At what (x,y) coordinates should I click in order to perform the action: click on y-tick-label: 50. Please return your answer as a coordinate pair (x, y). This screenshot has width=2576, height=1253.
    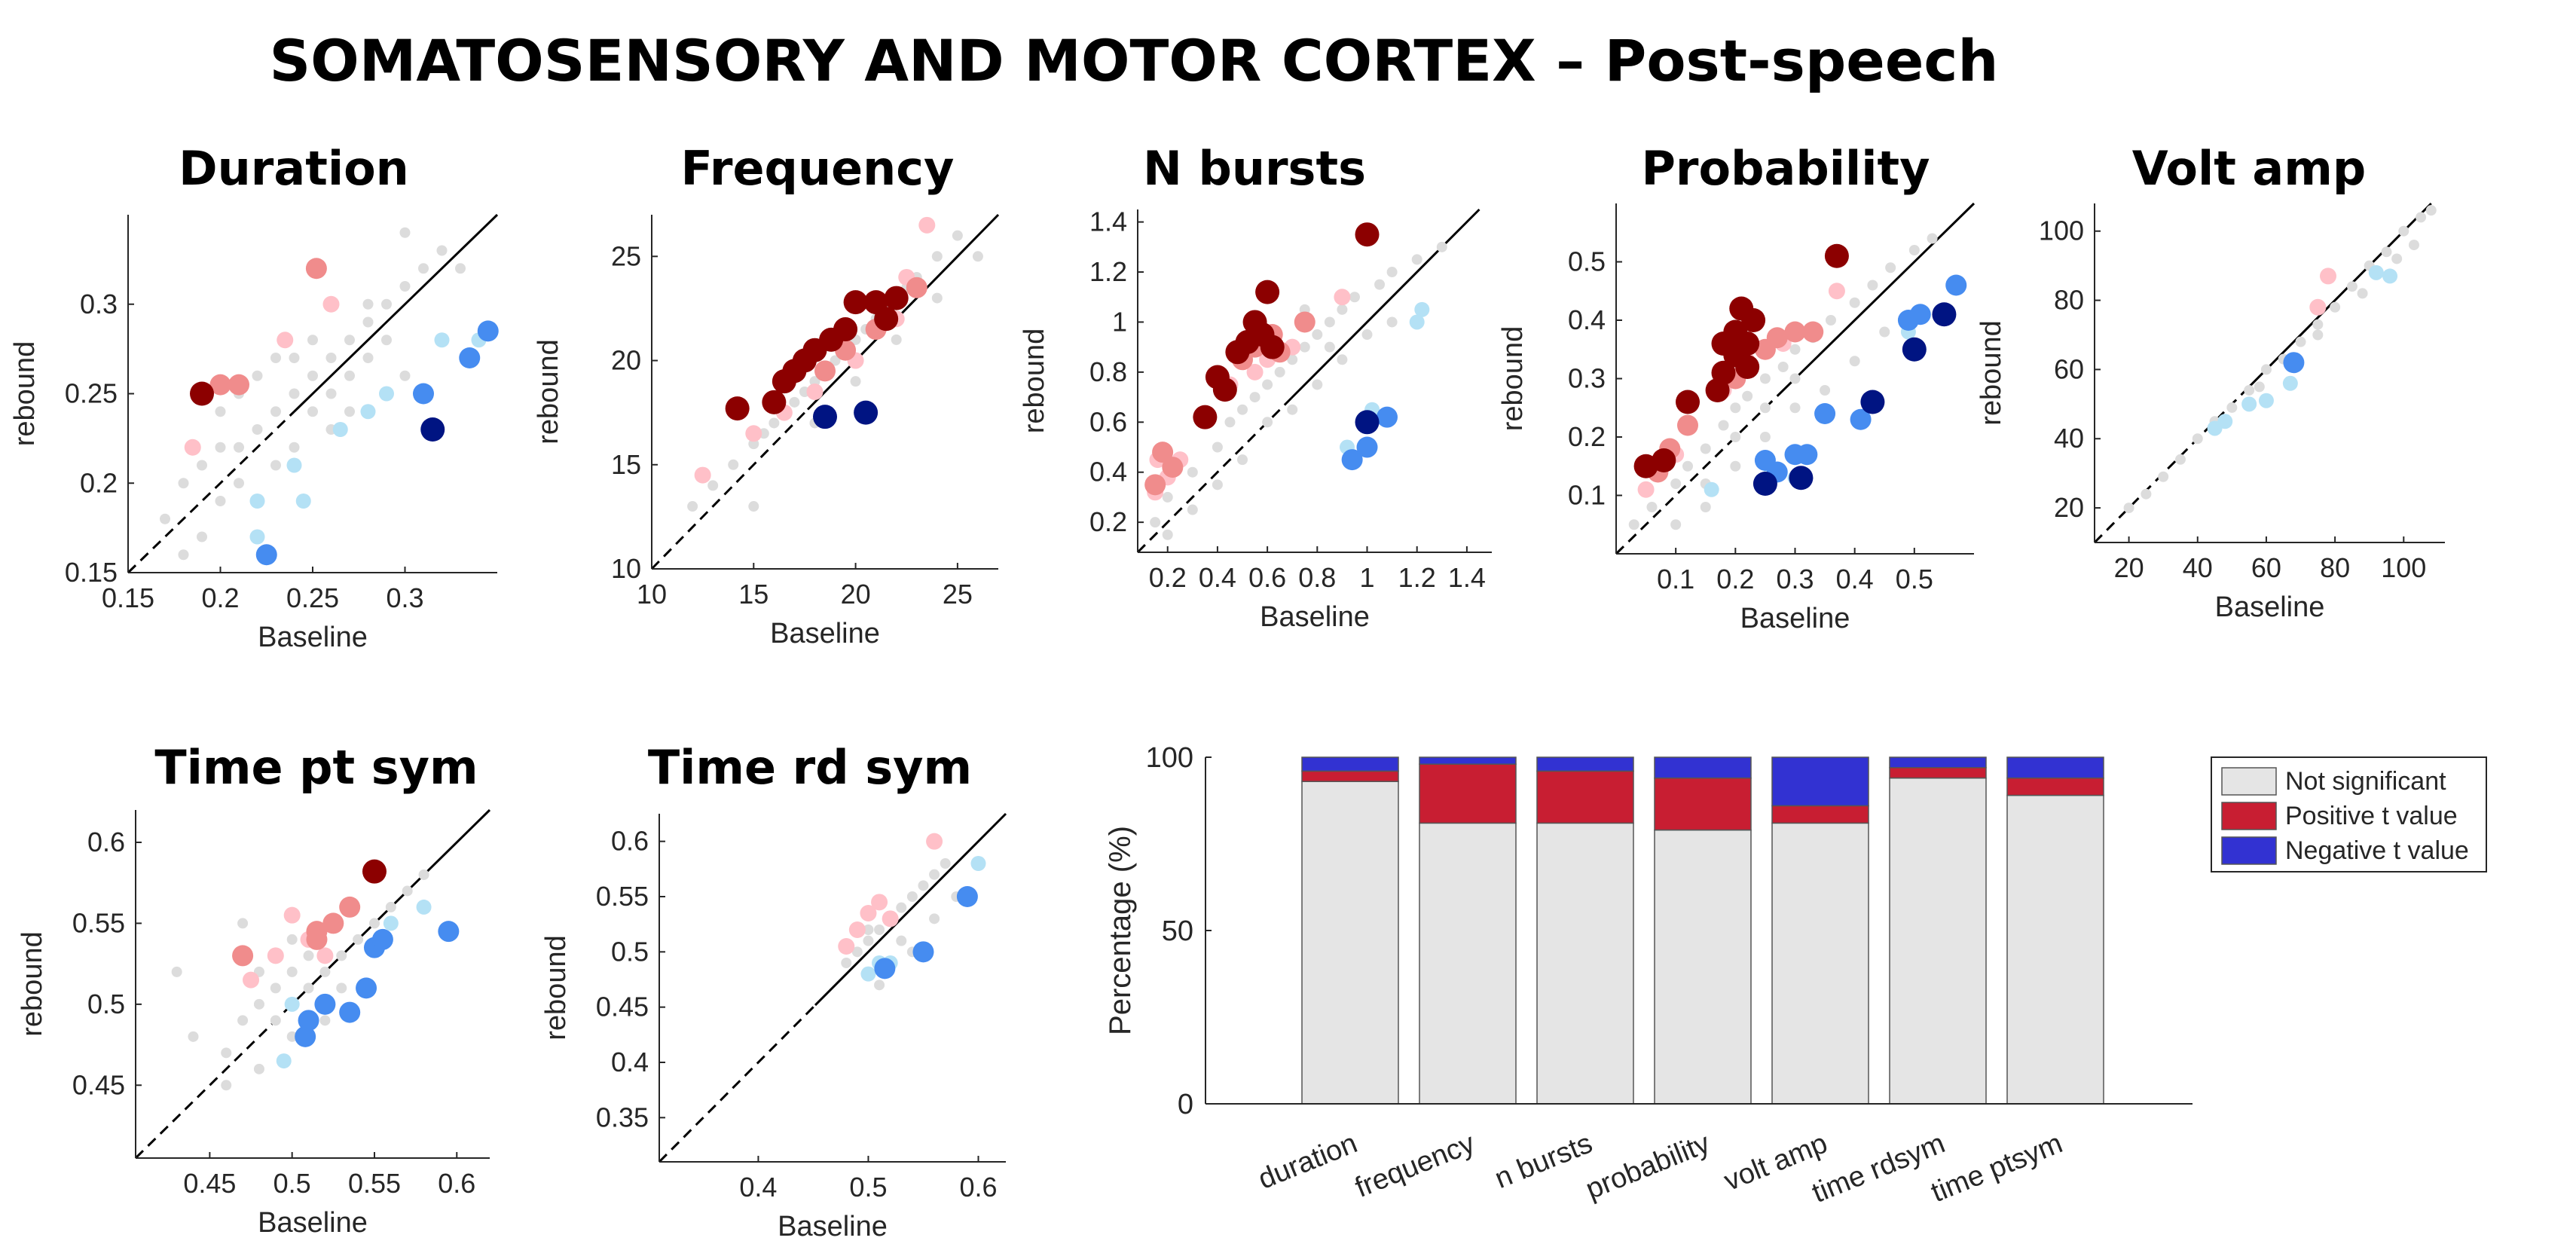
    Looking at the image, I should click on (1177, 931).